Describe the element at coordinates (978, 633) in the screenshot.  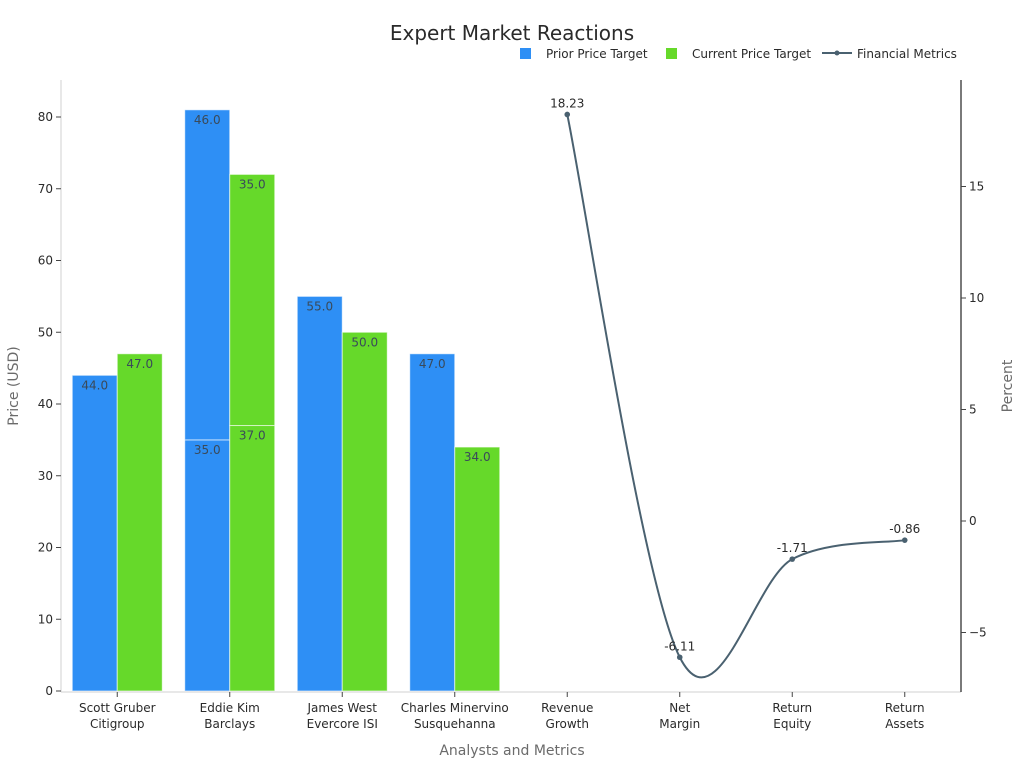
I see `y2-tick-label: −5` at that location.